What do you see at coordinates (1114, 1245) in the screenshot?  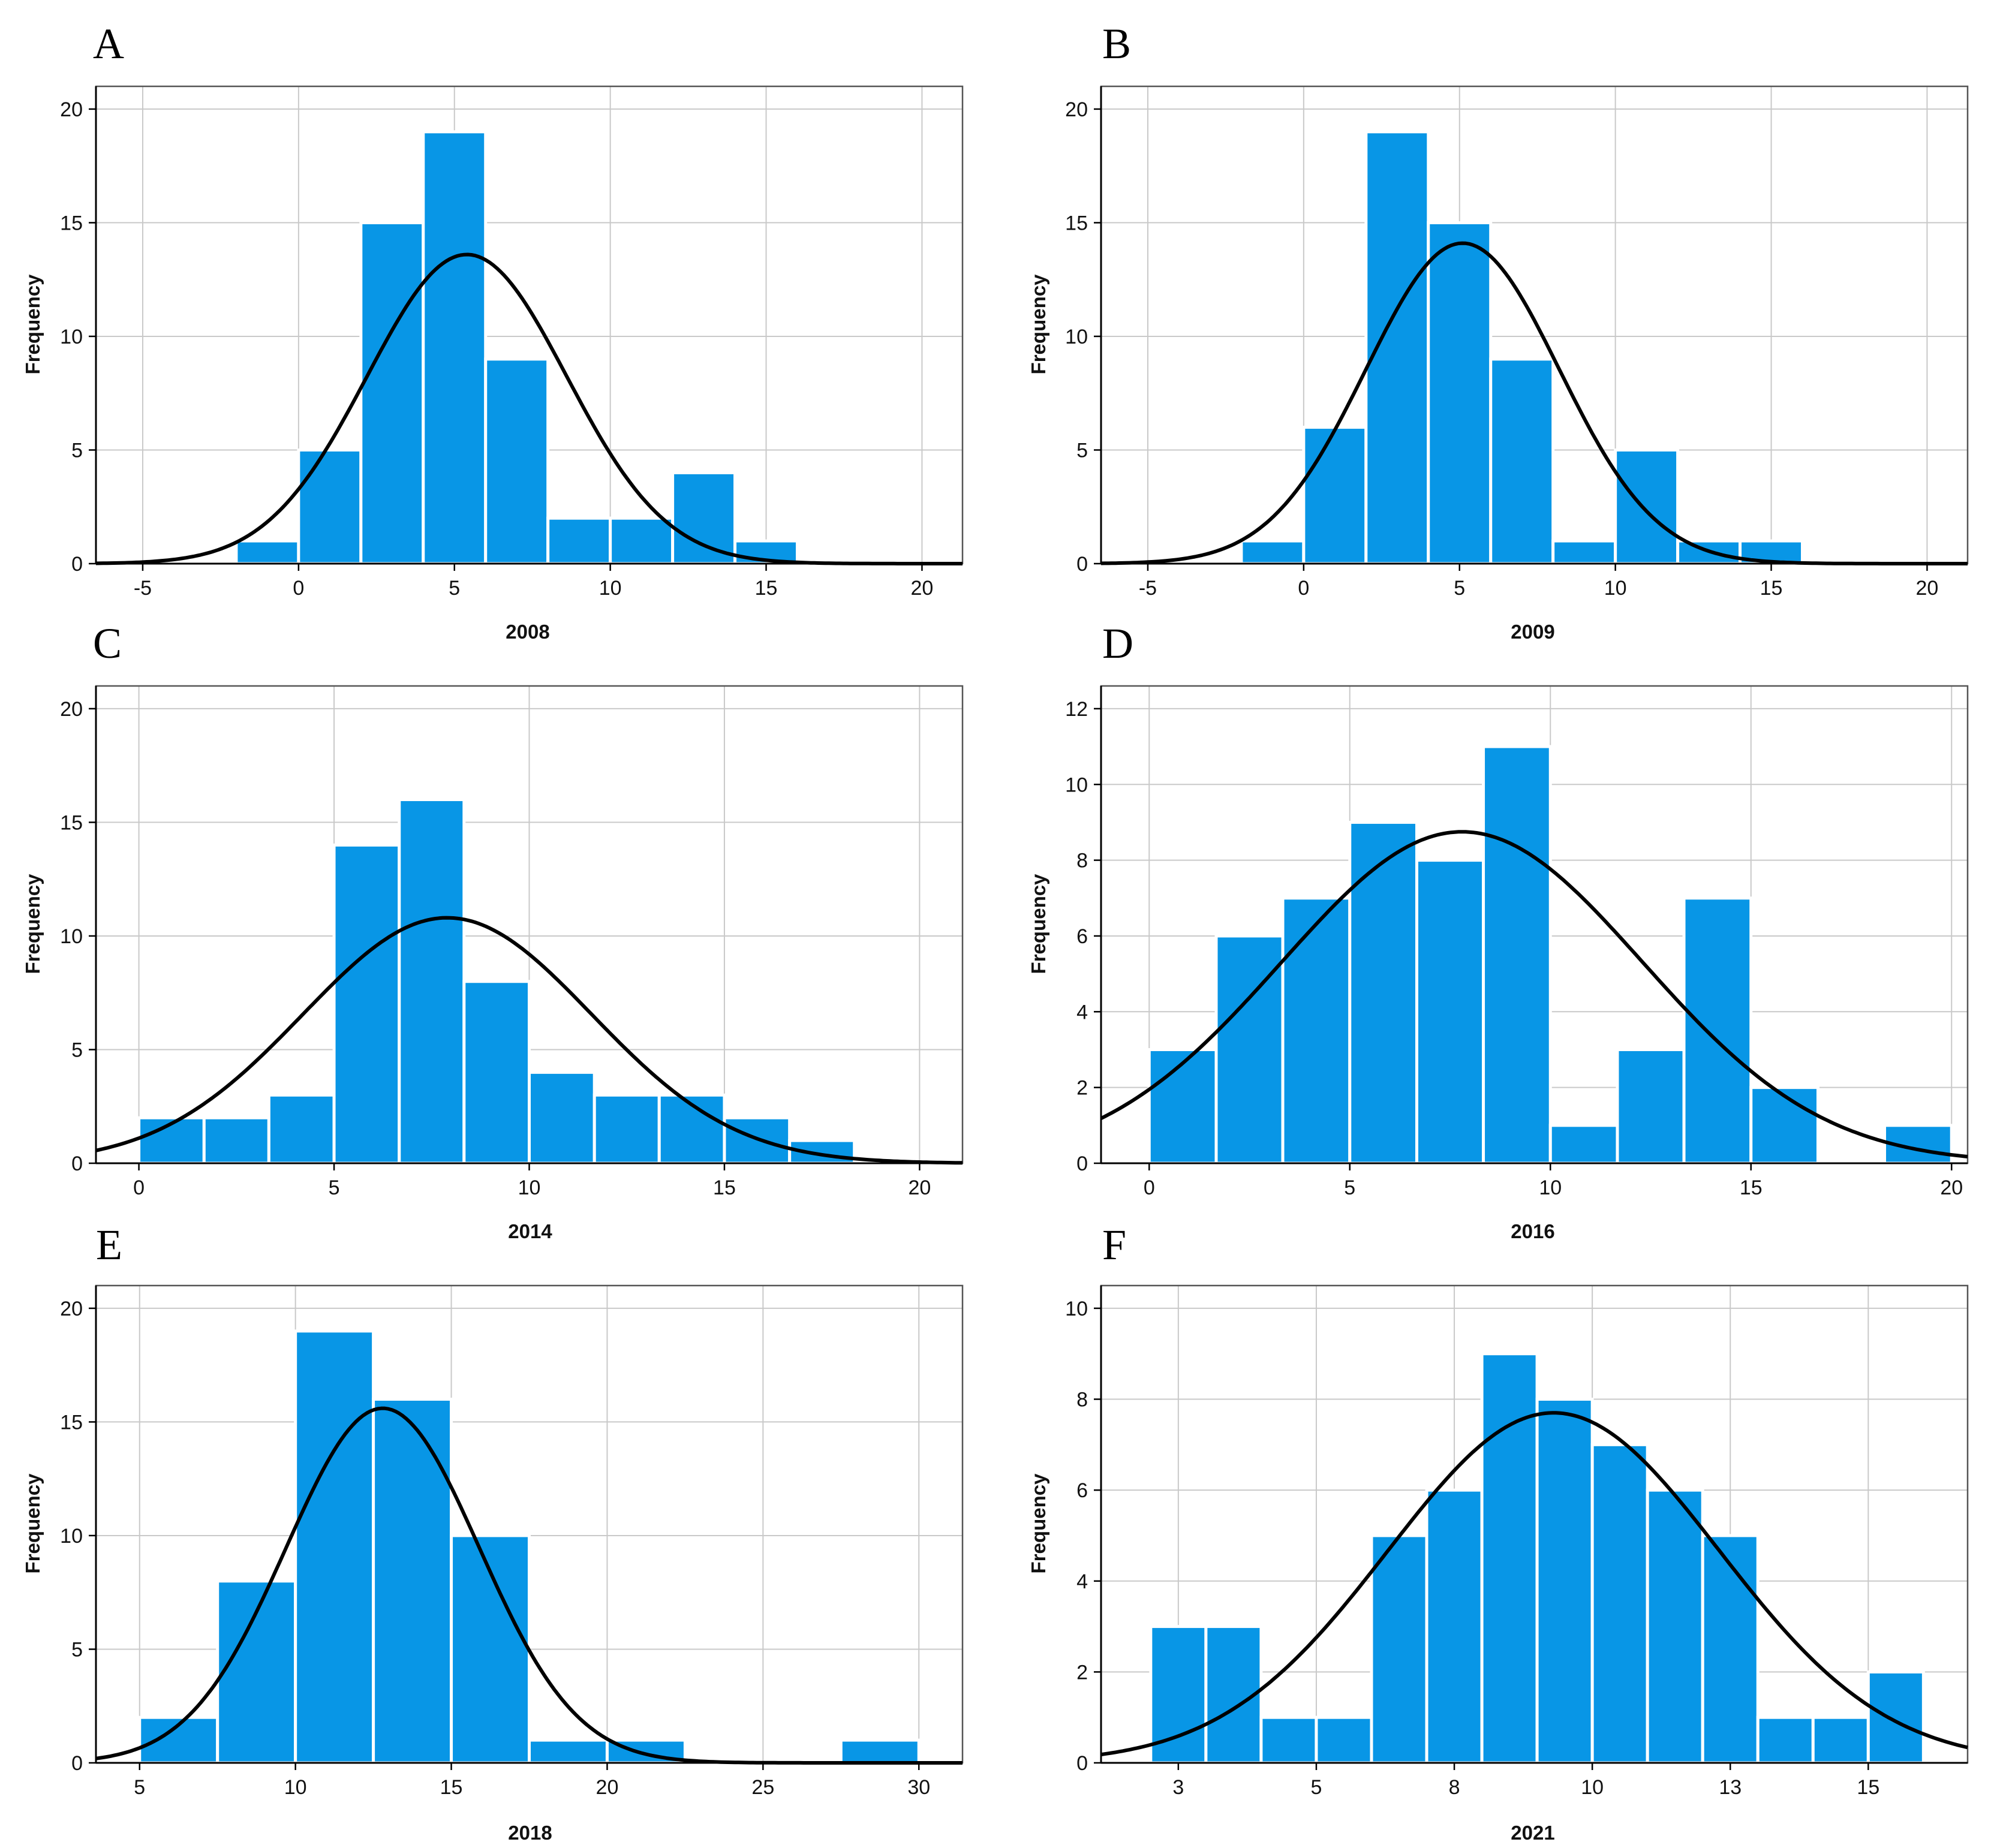 I see `panel-label-f: F` at bounding box center [1114, 1245].